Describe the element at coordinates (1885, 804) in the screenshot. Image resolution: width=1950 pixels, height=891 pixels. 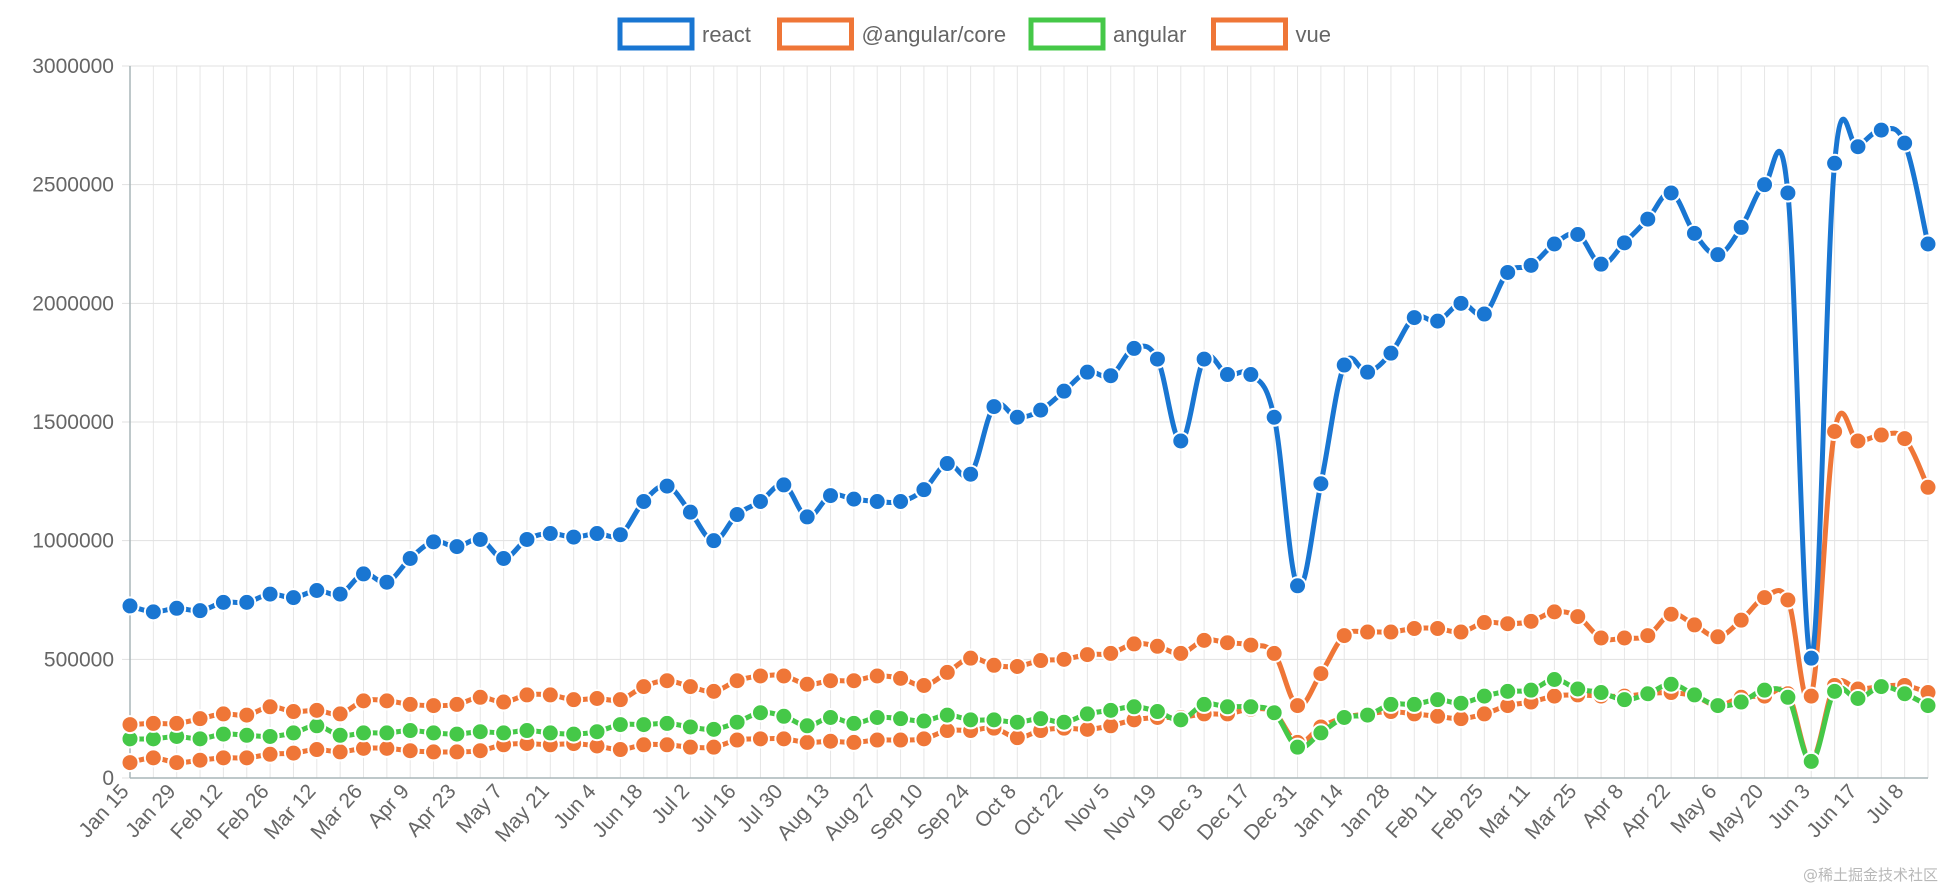
I see `x-tick-label: Jul 8` at that location.